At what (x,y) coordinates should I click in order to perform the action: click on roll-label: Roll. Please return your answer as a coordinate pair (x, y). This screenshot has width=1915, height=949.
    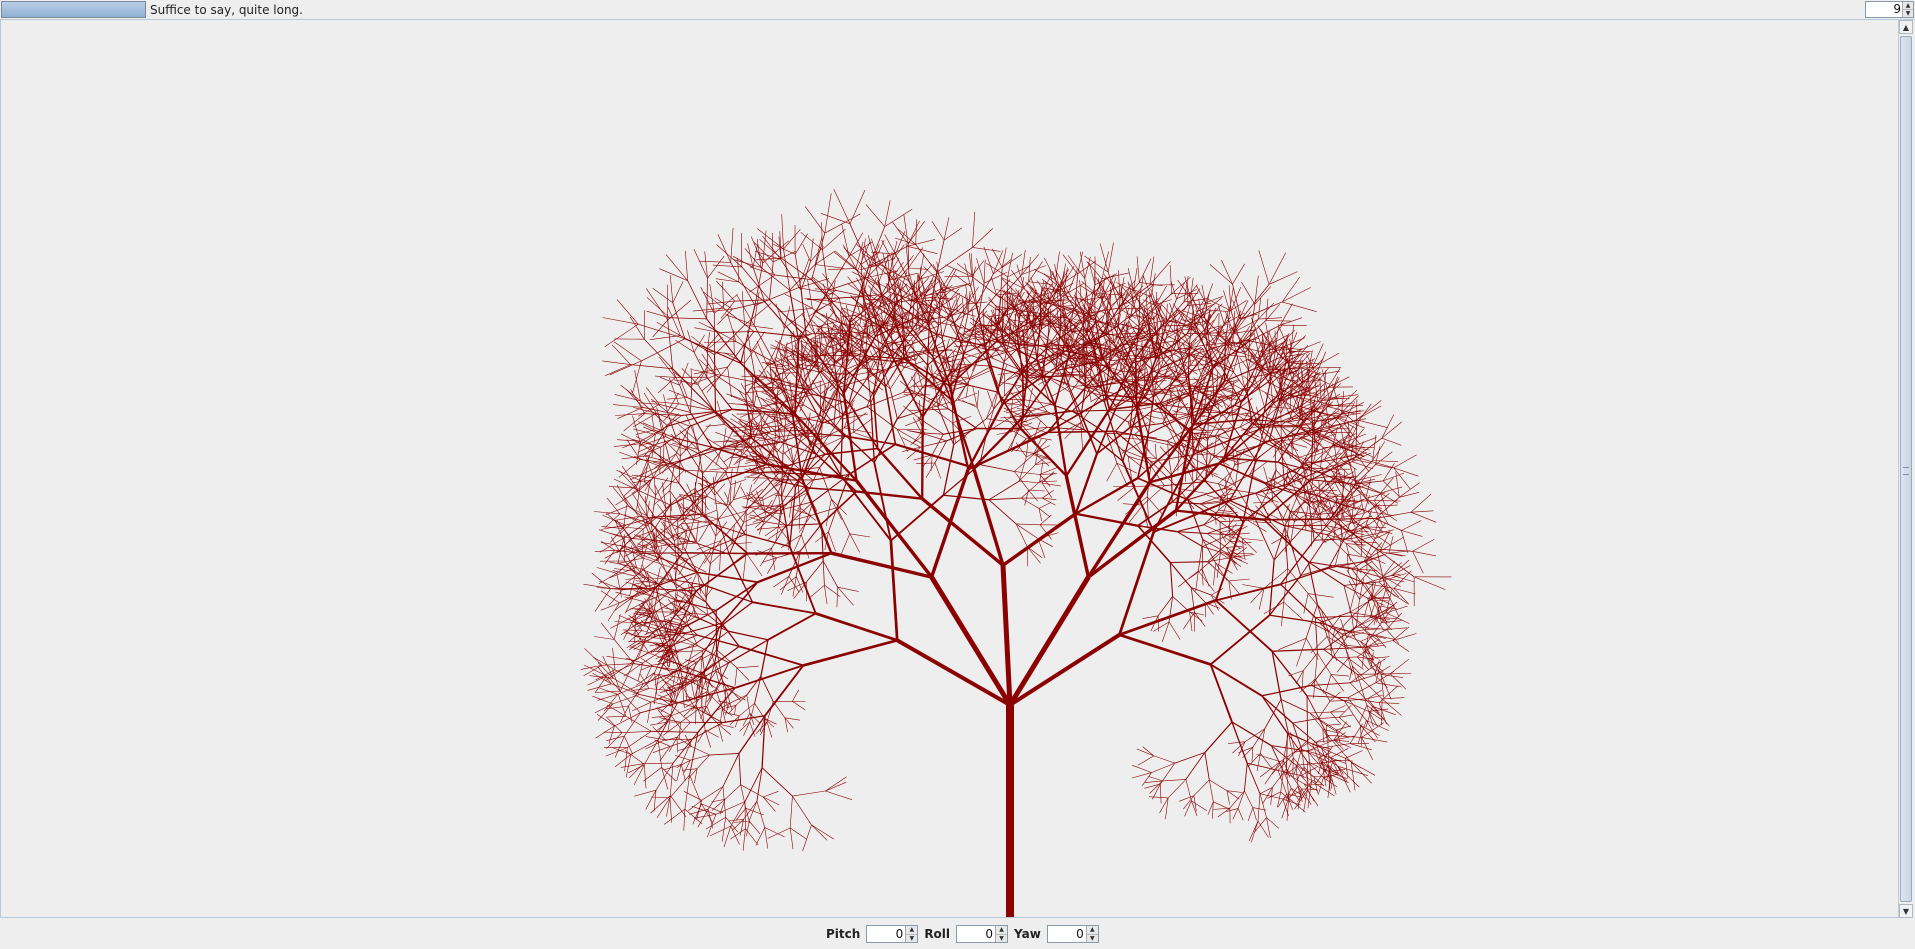
    Looking at the image, I should click on (937, 934).